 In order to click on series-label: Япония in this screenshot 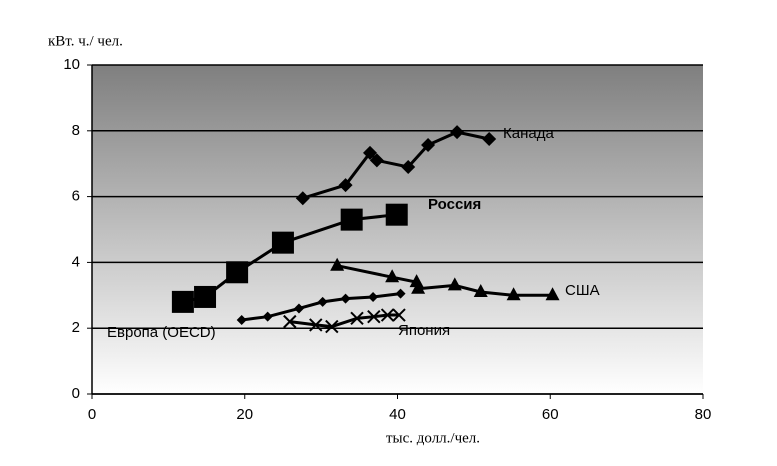, I will do `click(424, 330)`.